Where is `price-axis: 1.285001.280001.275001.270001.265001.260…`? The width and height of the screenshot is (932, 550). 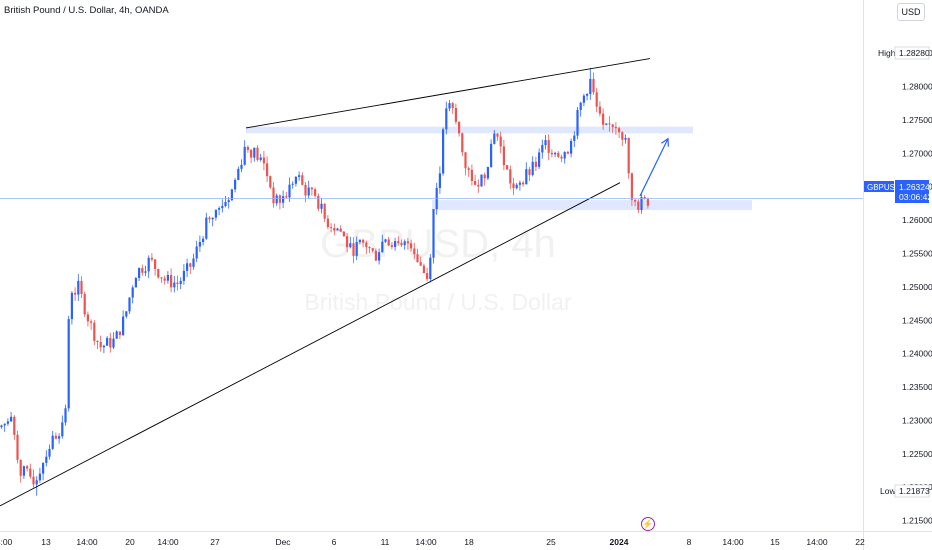 price-axis: 1.285001.280001.275001.270001.265001.260… is located at coordinates (917, 286).